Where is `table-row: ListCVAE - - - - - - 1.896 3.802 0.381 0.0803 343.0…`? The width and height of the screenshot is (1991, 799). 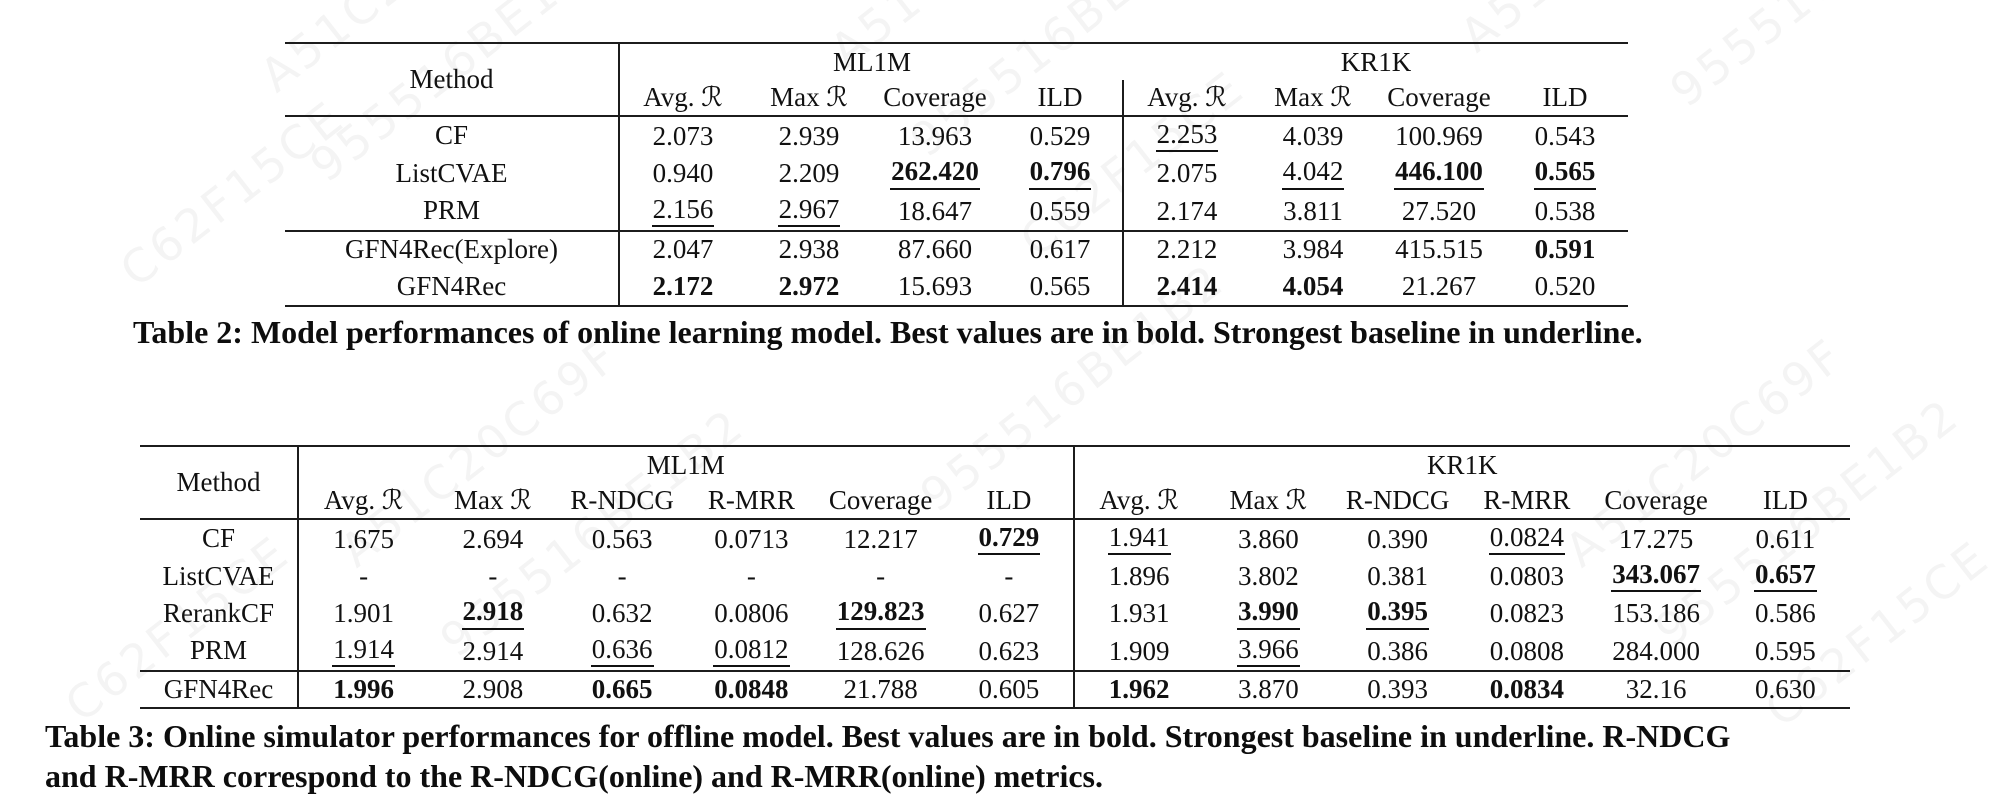 table-row: ListCVAE - - - - - - 1.896 3.802 0.381 0.0803 343.0… is located at coordinates (995, 576).